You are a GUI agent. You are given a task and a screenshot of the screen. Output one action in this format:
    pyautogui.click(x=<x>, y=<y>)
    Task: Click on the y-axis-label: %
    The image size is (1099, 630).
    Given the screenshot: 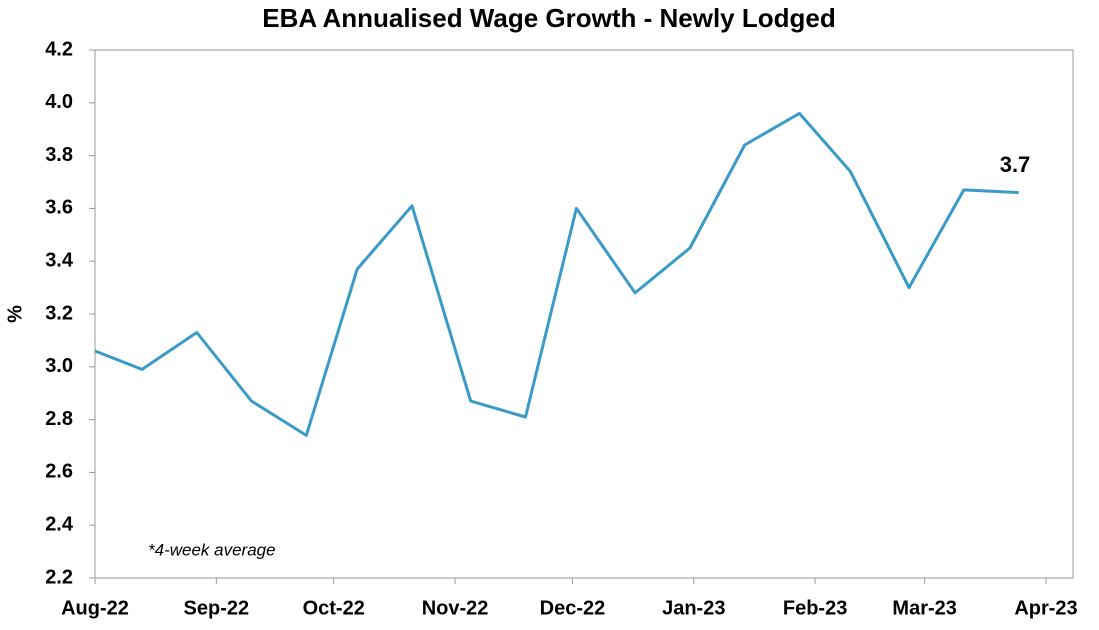 What is the action you would take?
    pyautogui.click(x=15, y=314)
    